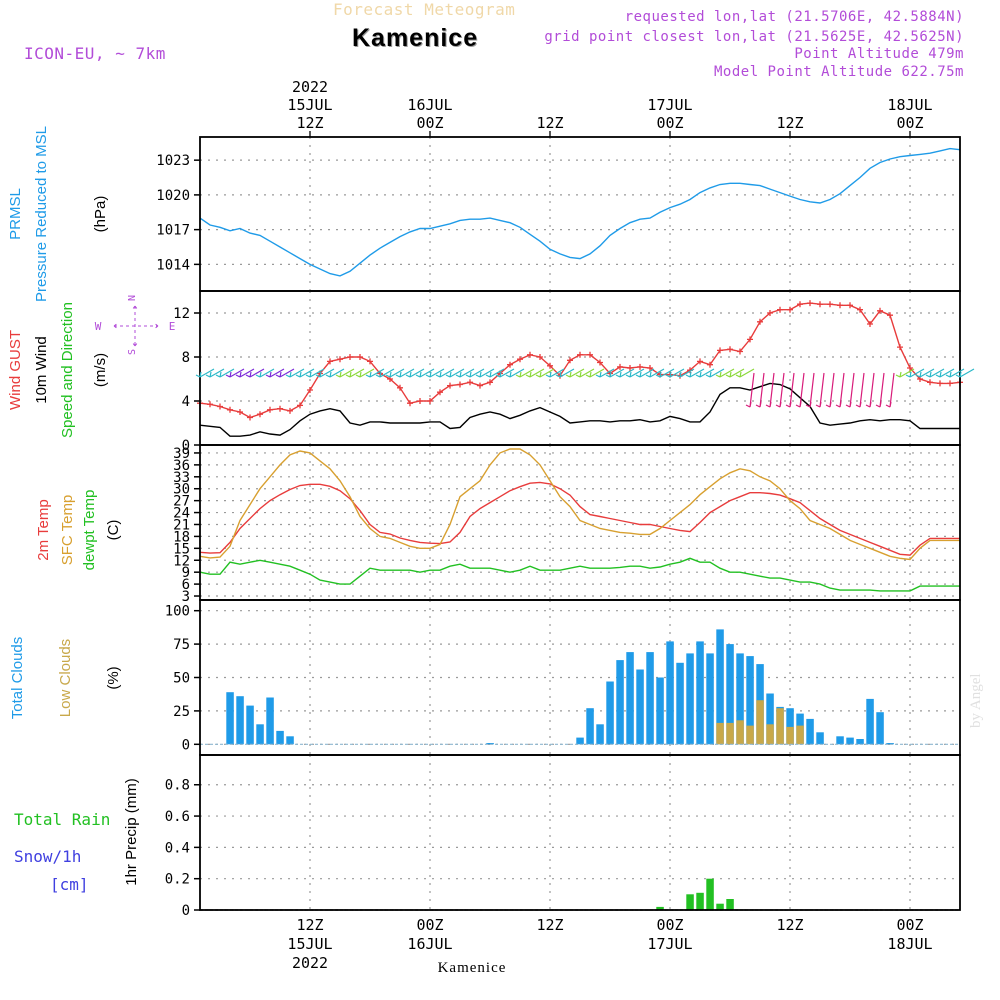 The image size is (1000, 1000). Describe the element at coordinates (181, 502) in the screenshot. I see `temperature-ytick-label: 27` at that location.